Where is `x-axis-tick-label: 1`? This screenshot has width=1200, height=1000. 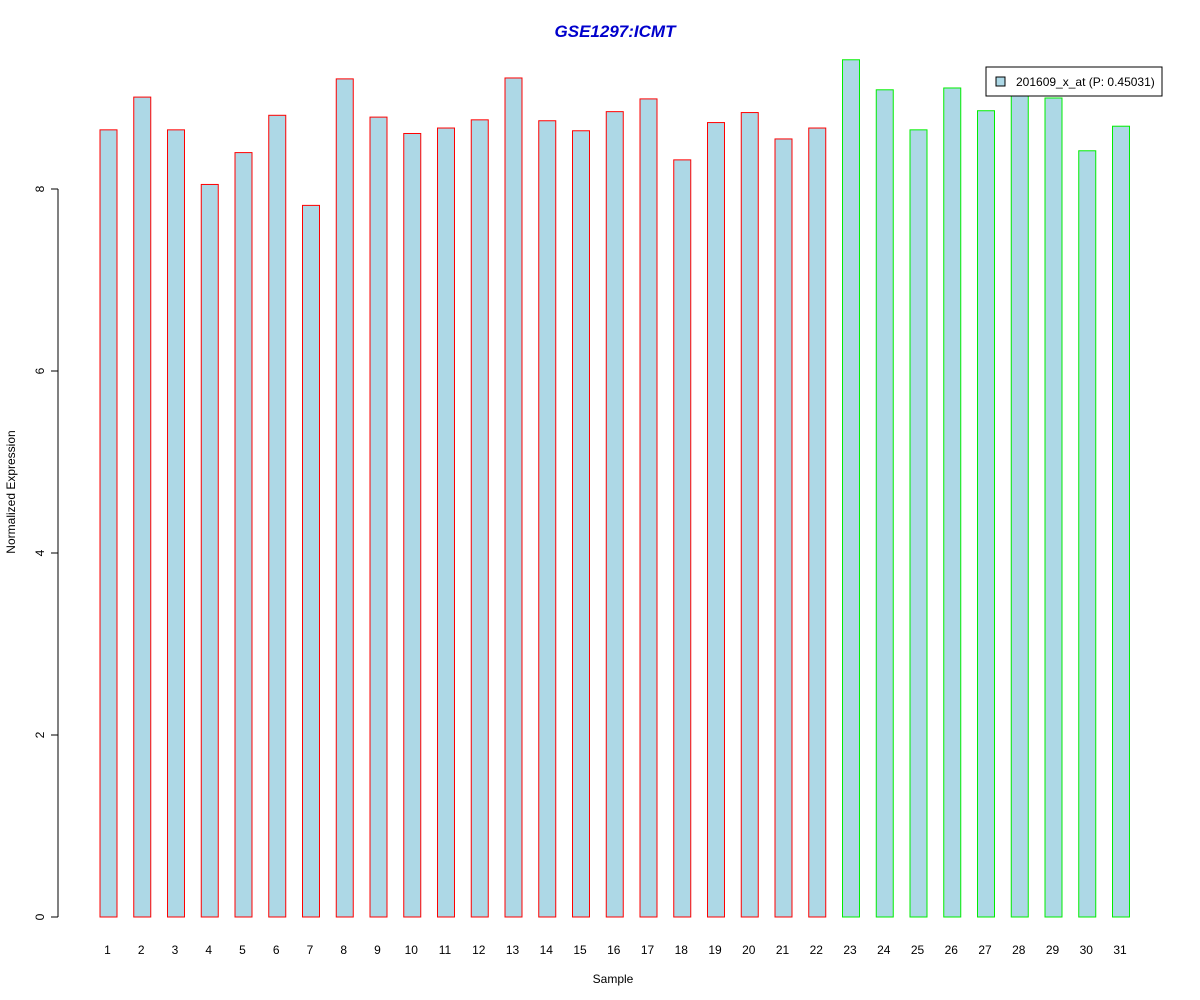
x-axis-tick-label: 1 is located at coordinates (107, 950).